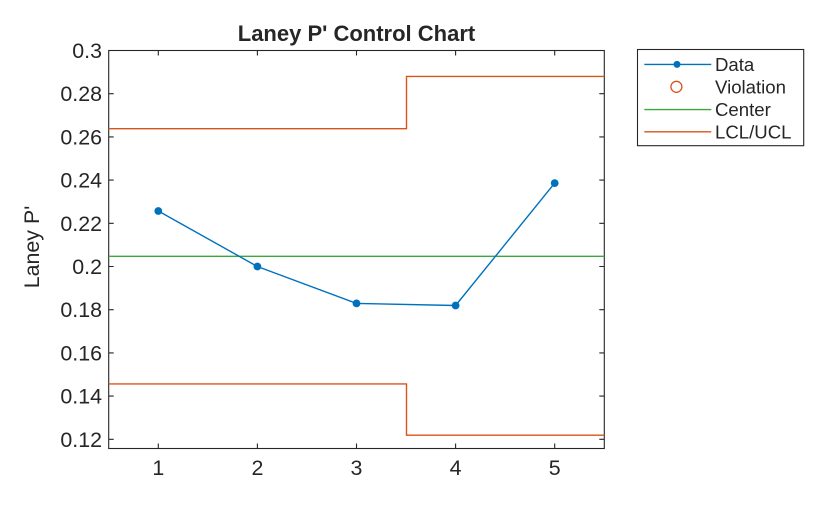  Describe the element at coordinates (81, 353) in the screenshot. I see `svg-text: 0.16` at that location.